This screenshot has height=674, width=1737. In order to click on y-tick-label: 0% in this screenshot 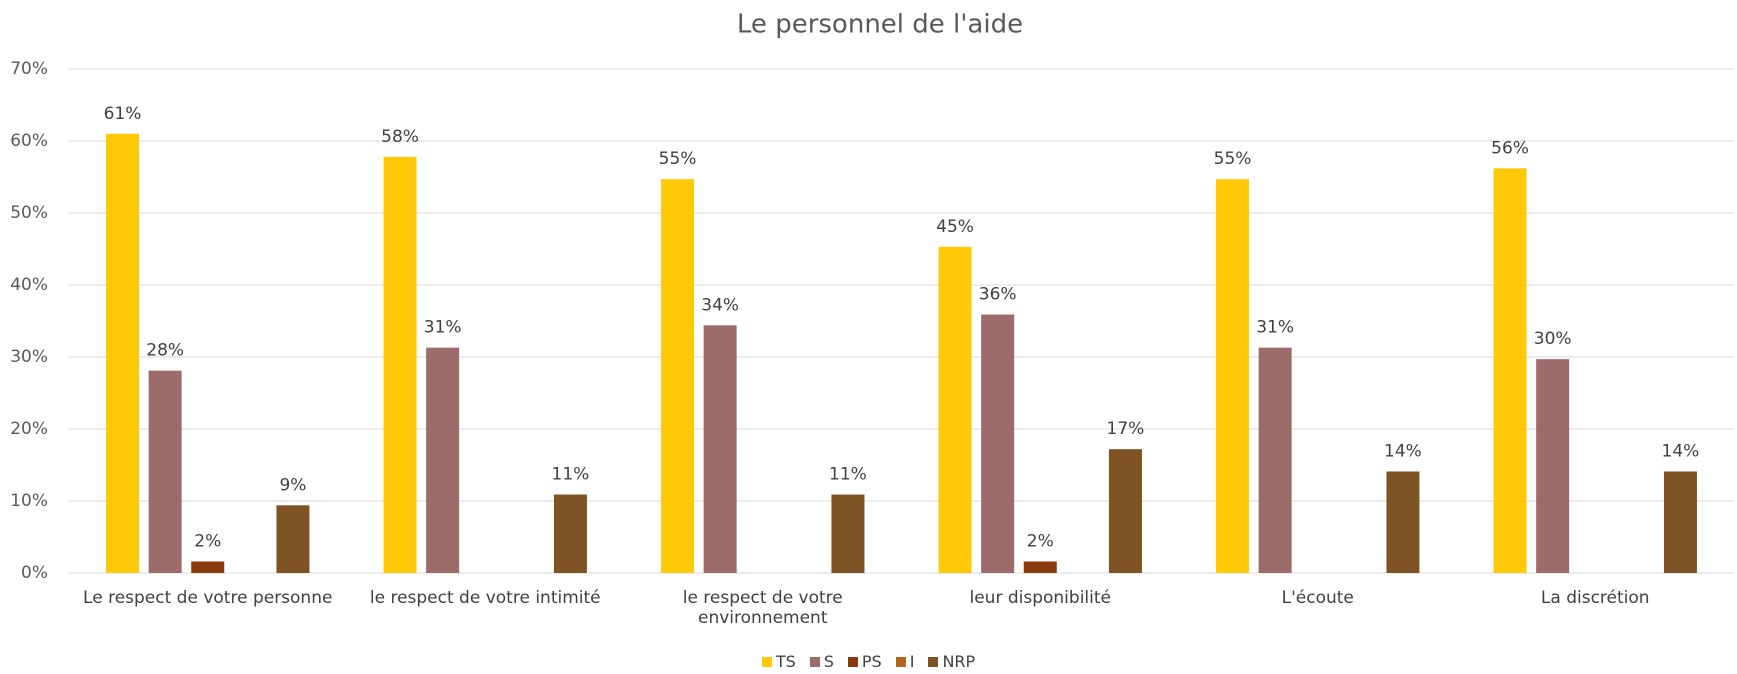, I will do `click(34, 573)`.